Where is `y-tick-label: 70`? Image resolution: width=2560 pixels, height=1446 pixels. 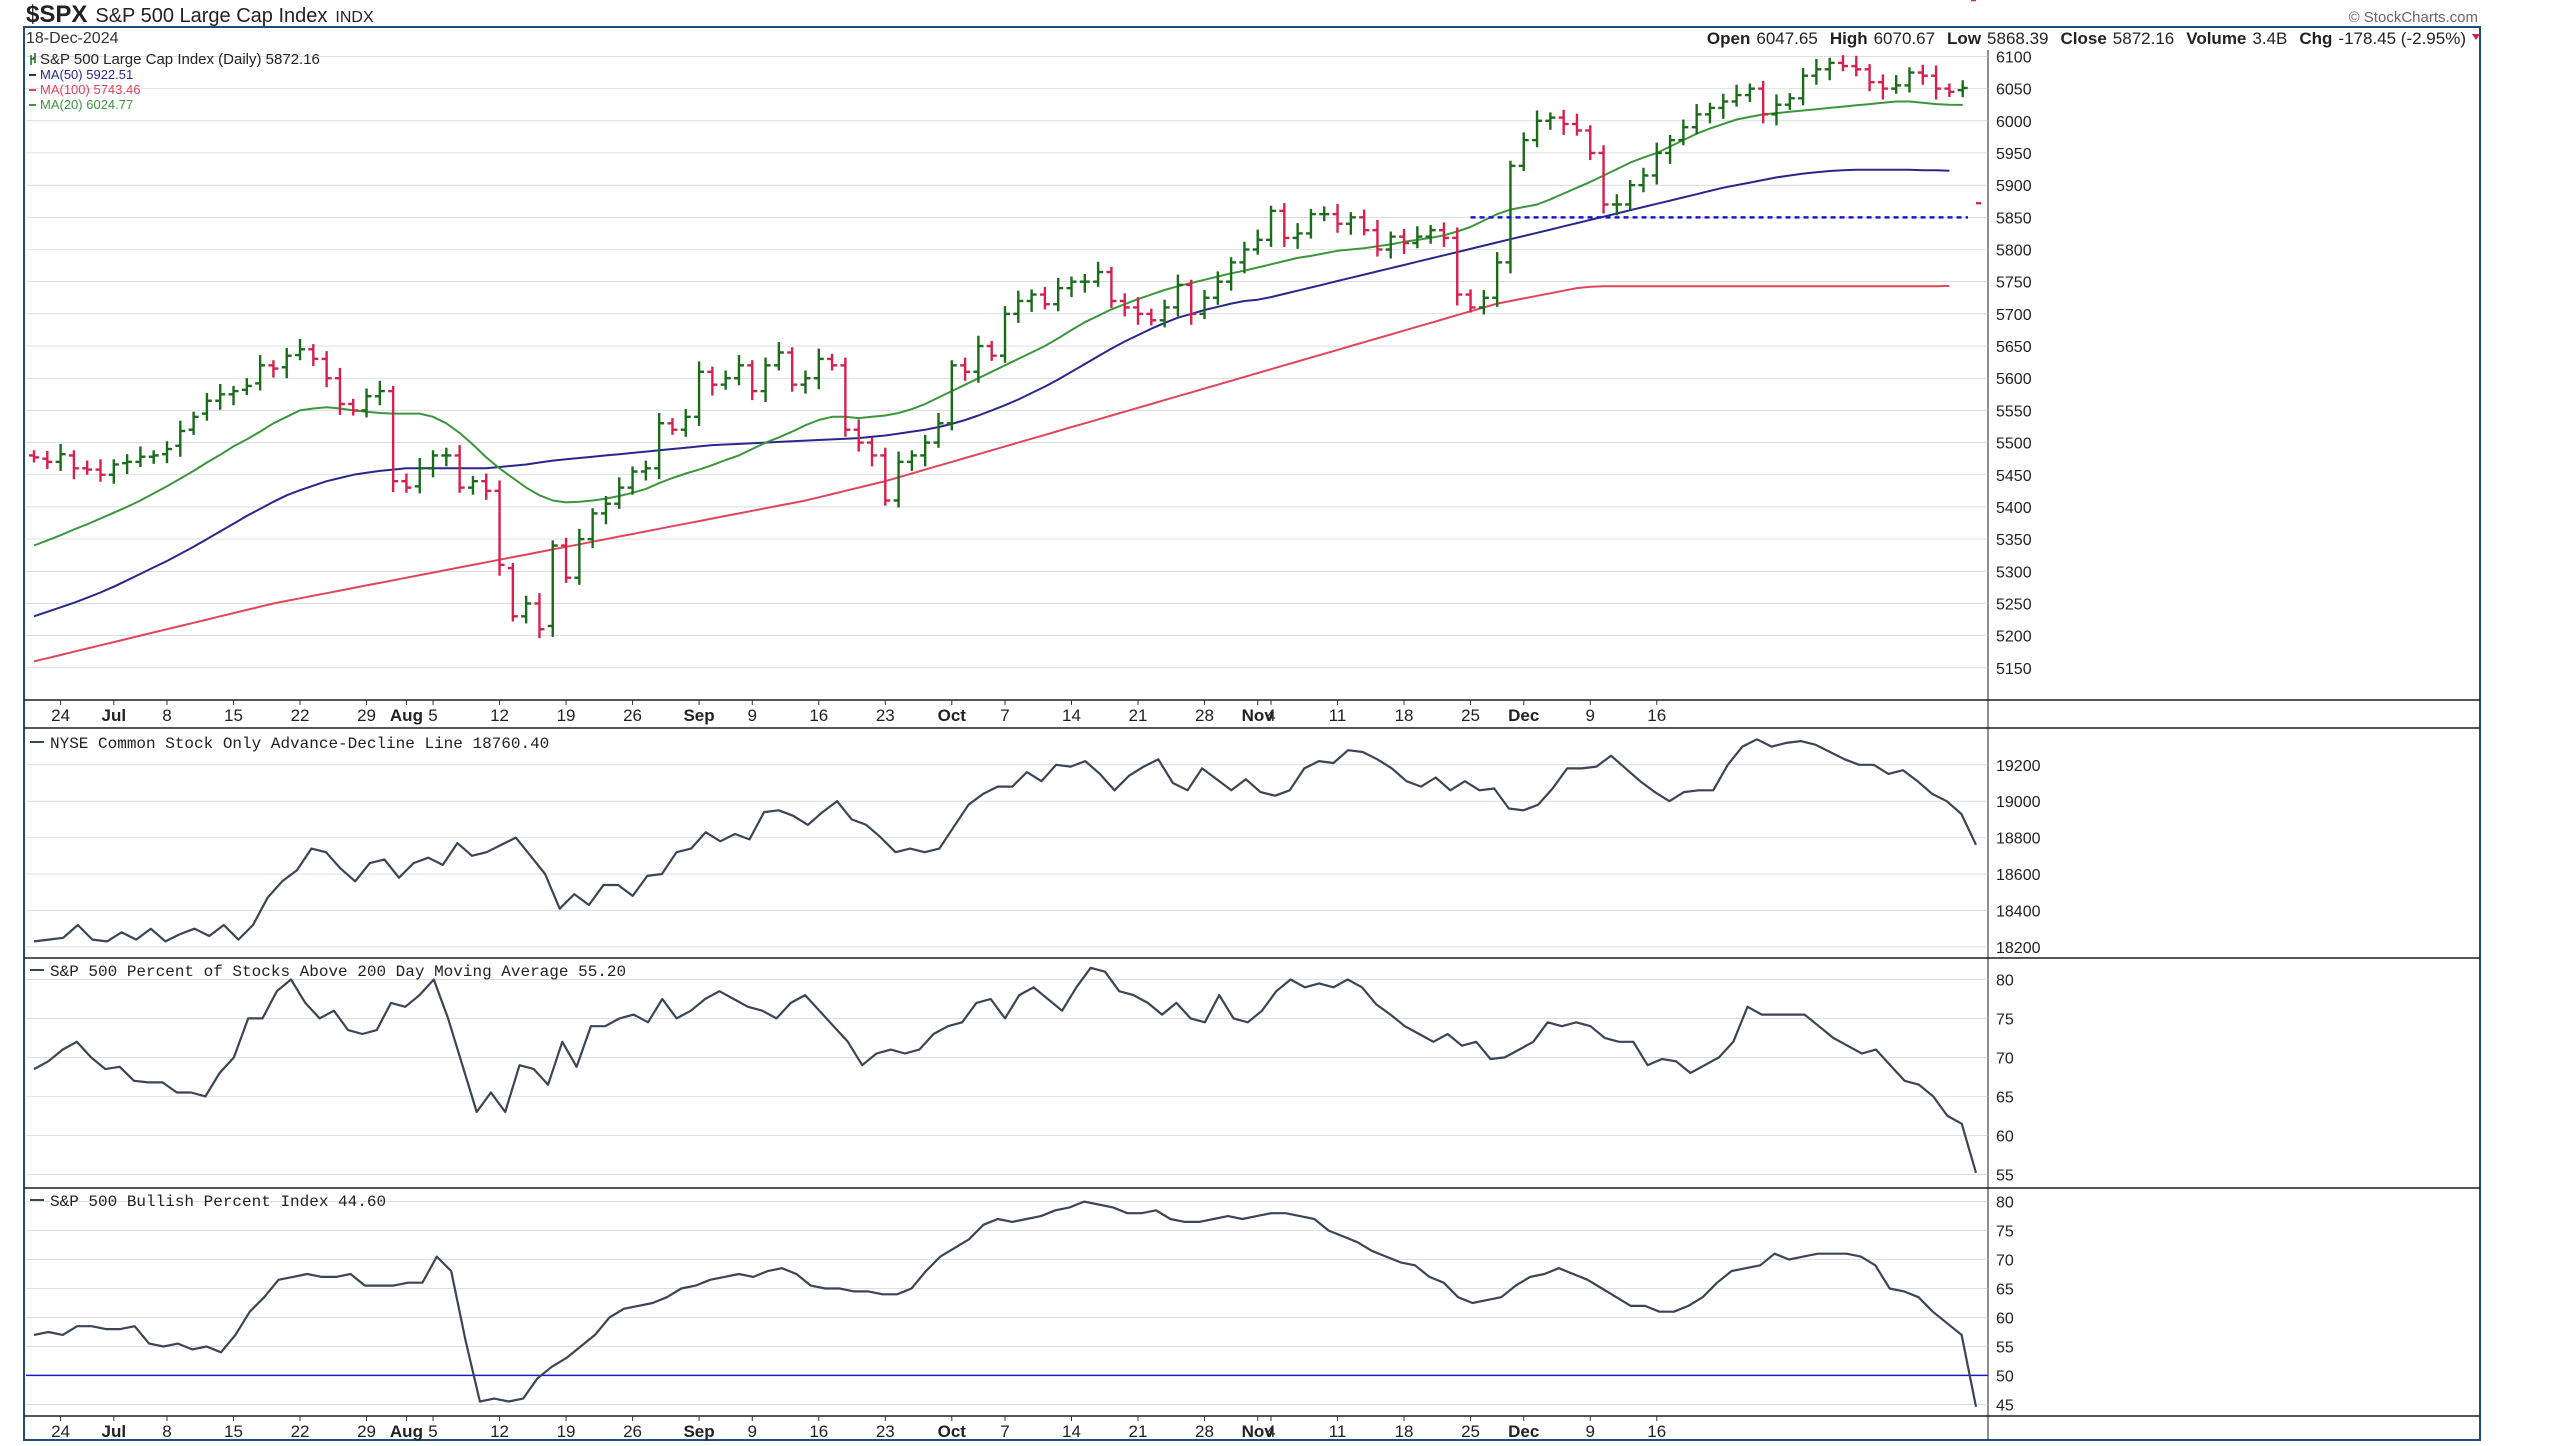 y-tick-label: 70 is located at coordinates (2005, 1058).